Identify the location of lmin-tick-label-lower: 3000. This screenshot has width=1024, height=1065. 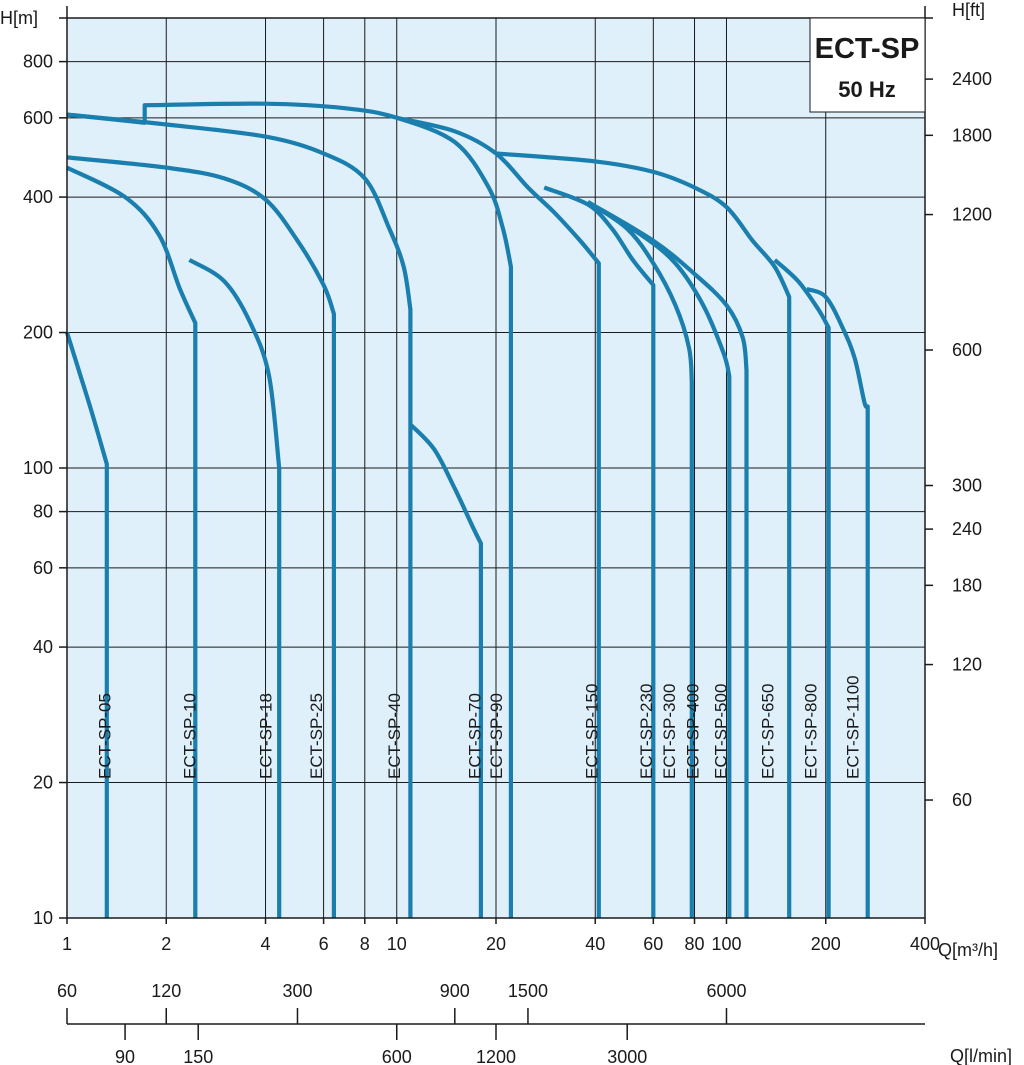
(627, 1056).